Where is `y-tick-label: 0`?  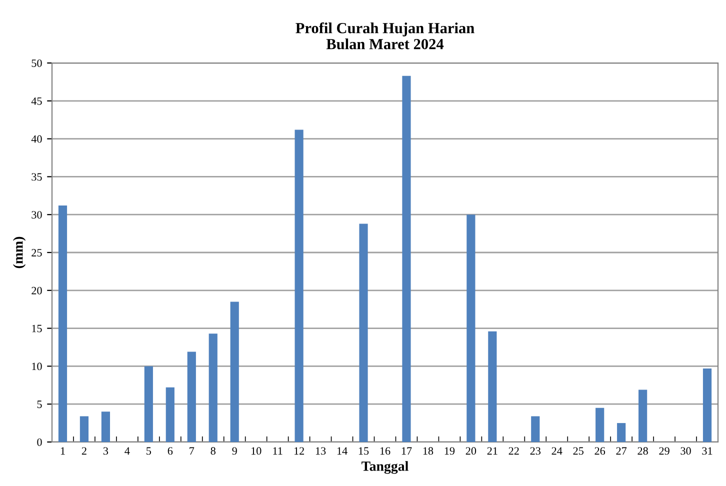 y-tick-label: 0 is located at coordinates (39, 442).